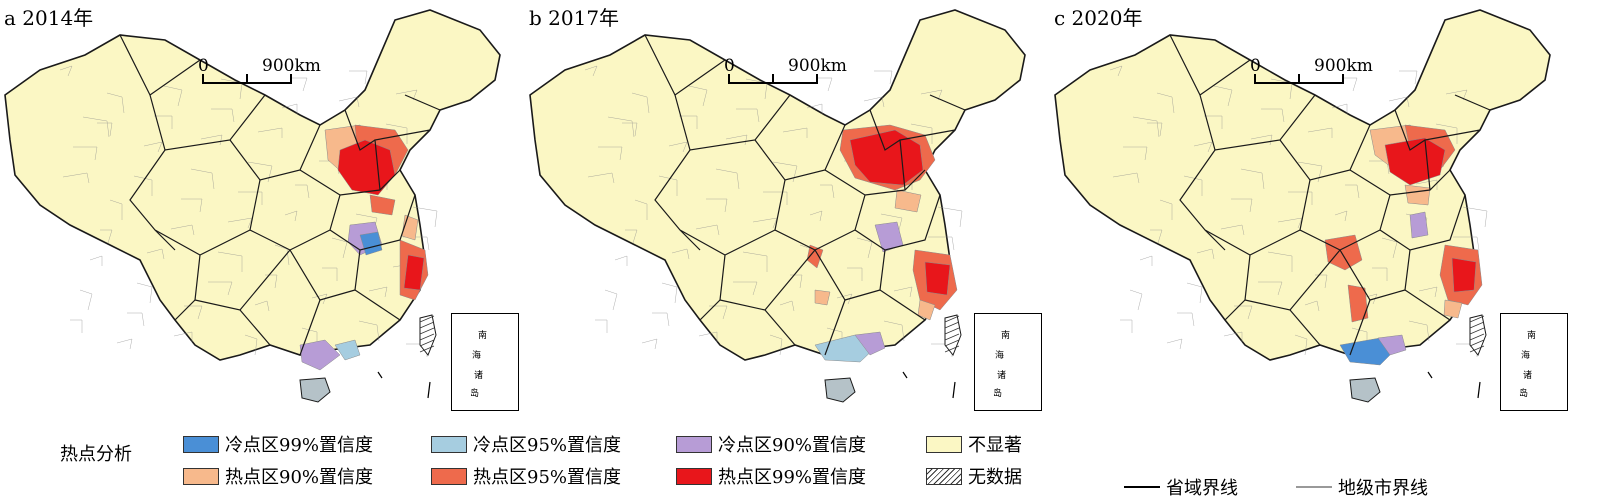 The width and height of the screenshot is (1600, 500). I want to click on legend-item-hot90: 热点区90%置信度, so click(278, 476).